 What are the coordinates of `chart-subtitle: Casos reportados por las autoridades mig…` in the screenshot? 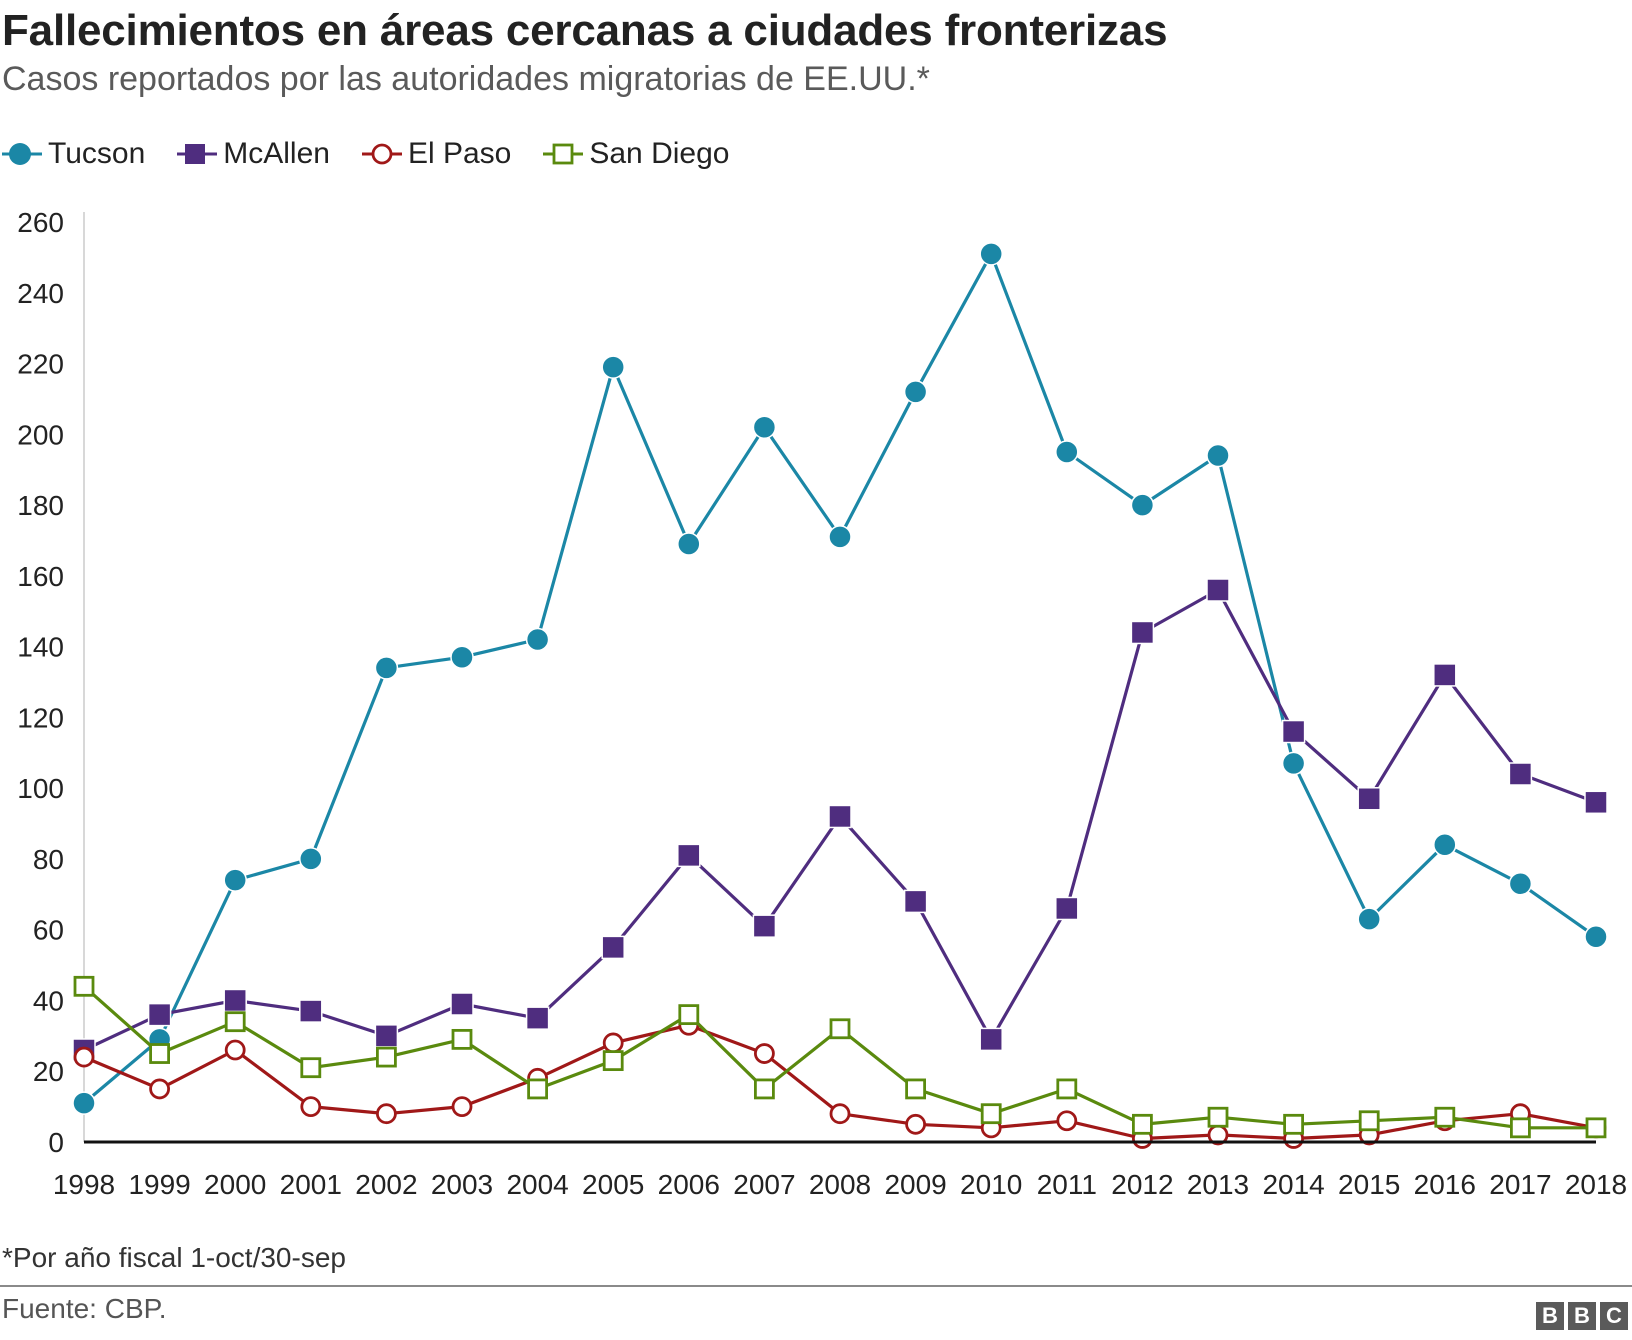 It's located at (466, 79).